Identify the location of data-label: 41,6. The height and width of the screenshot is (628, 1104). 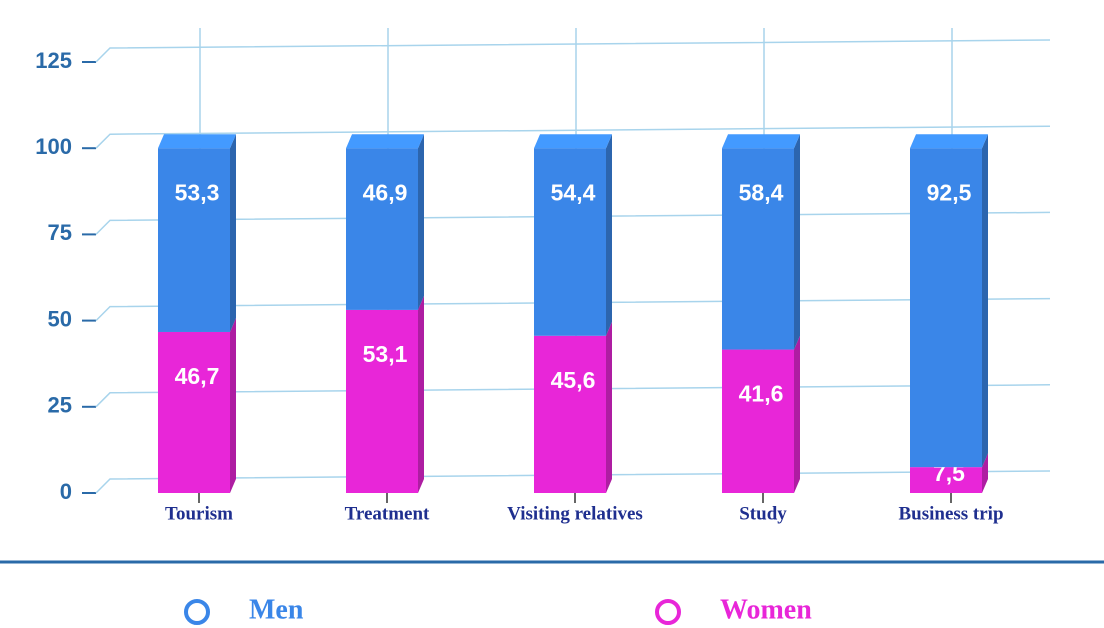
(761, 394).